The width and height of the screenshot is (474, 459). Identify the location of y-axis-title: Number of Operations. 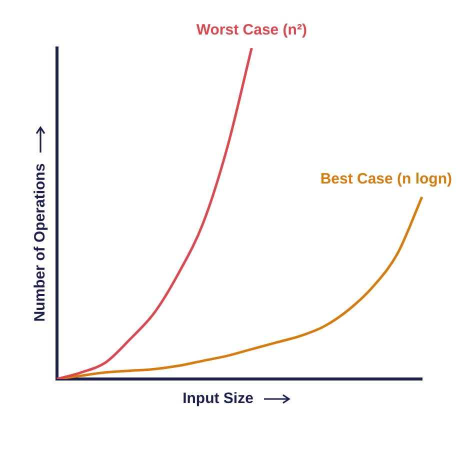
(40, 242).